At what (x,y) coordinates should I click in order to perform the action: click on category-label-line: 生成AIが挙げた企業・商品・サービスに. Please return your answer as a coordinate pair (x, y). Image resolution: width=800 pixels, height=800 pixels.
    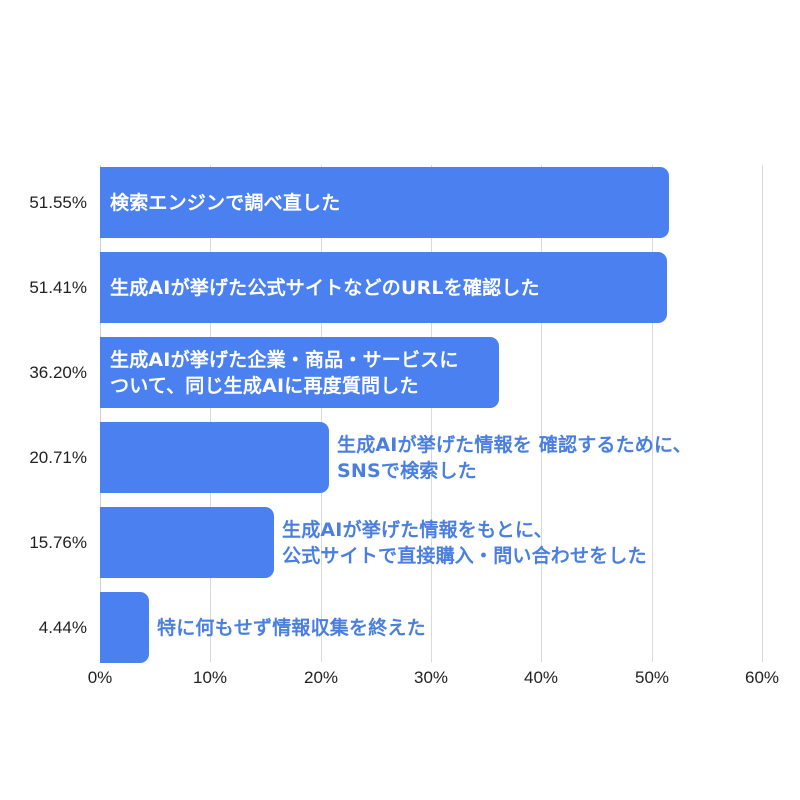
    Looking at the image, I should click on (284, 359).